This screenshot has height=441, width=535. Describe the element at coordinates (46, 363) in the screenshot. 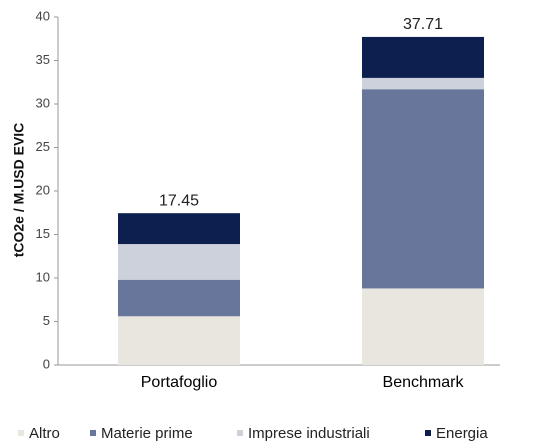

I see `y-tick-label: 0` at that location.